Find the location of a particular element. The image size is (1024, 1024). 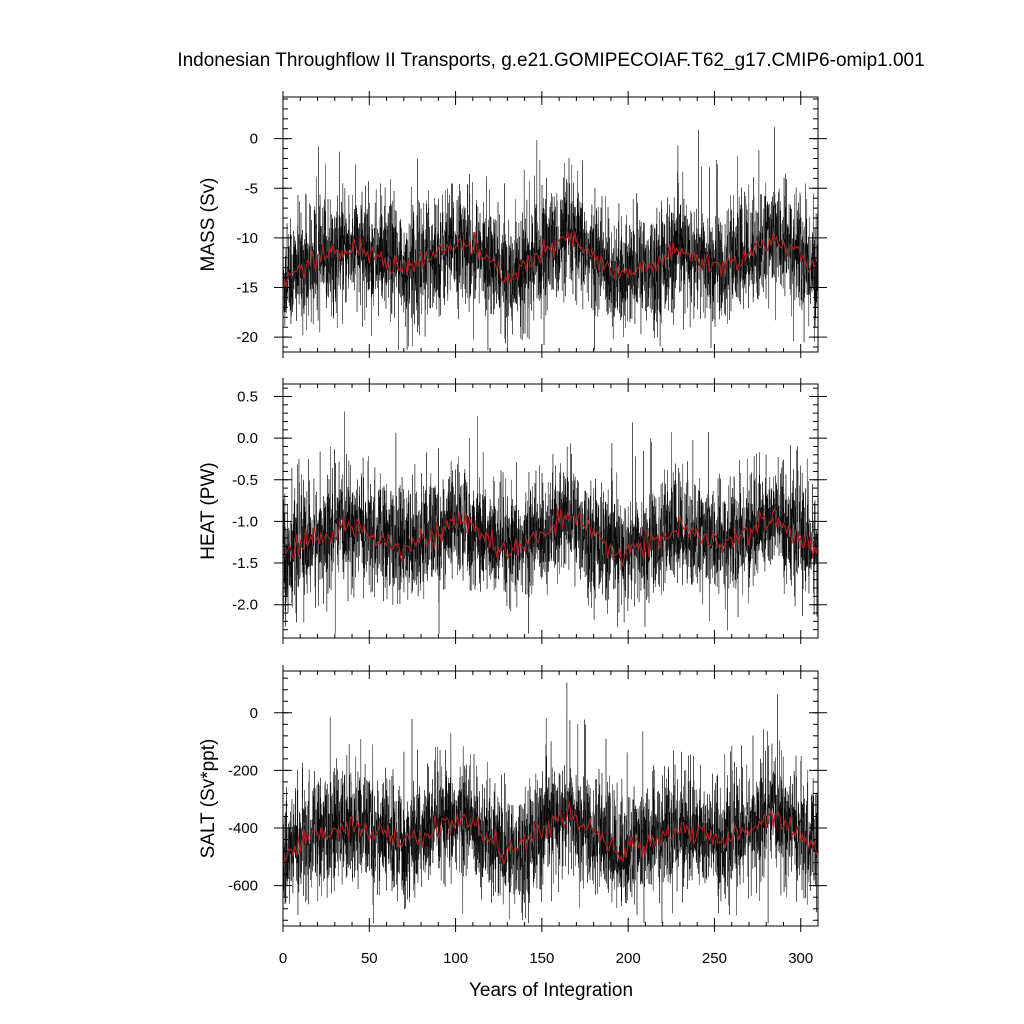

y-tick-label: 0.0 is located at coordinates (247, 438).